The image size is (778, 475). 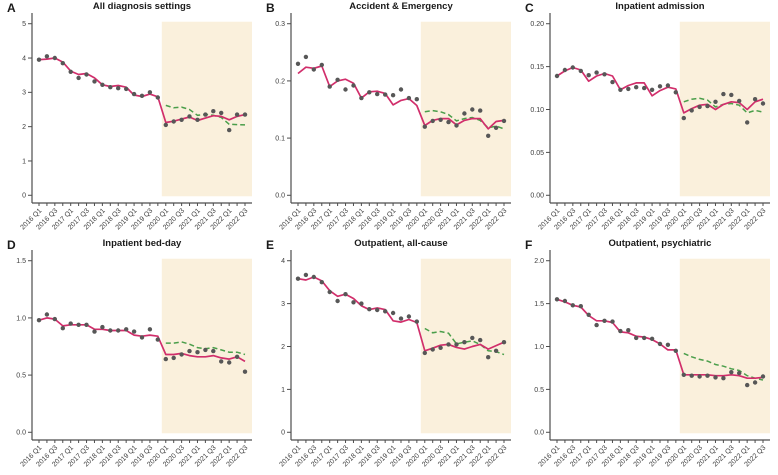 I want to click on svg-text: 0.20, so click(x=537, y=24).